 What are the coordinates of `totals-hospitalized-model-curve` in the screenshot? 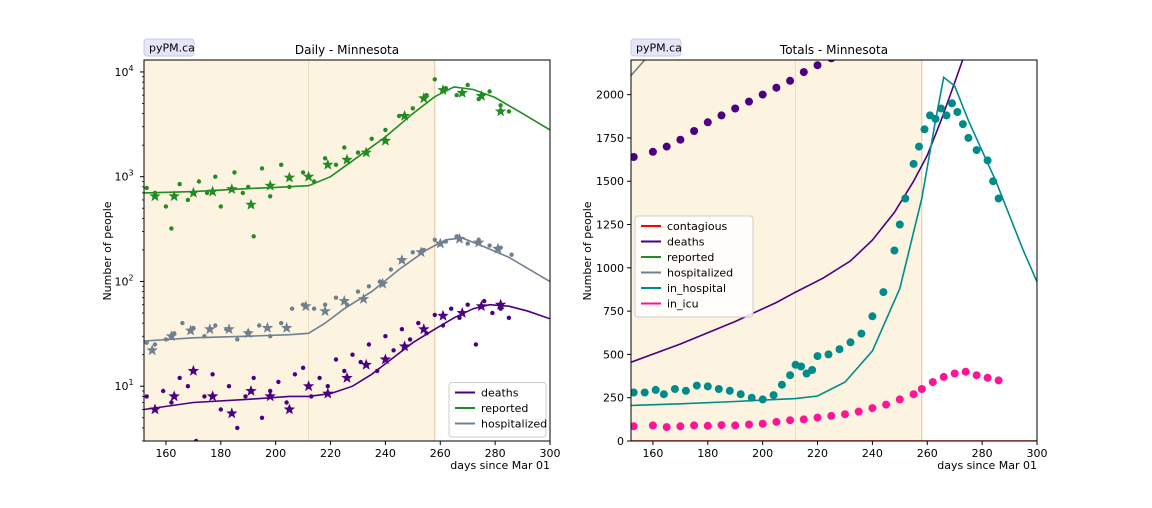 It's located at (638, 68).